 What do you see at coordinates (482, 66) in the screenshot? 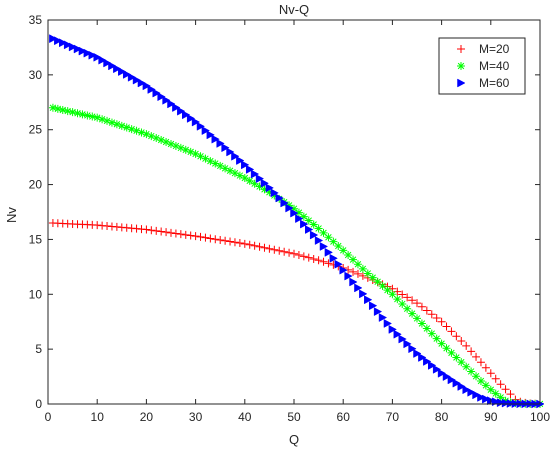
I see `legend-box` at bounding box center [482, 66].